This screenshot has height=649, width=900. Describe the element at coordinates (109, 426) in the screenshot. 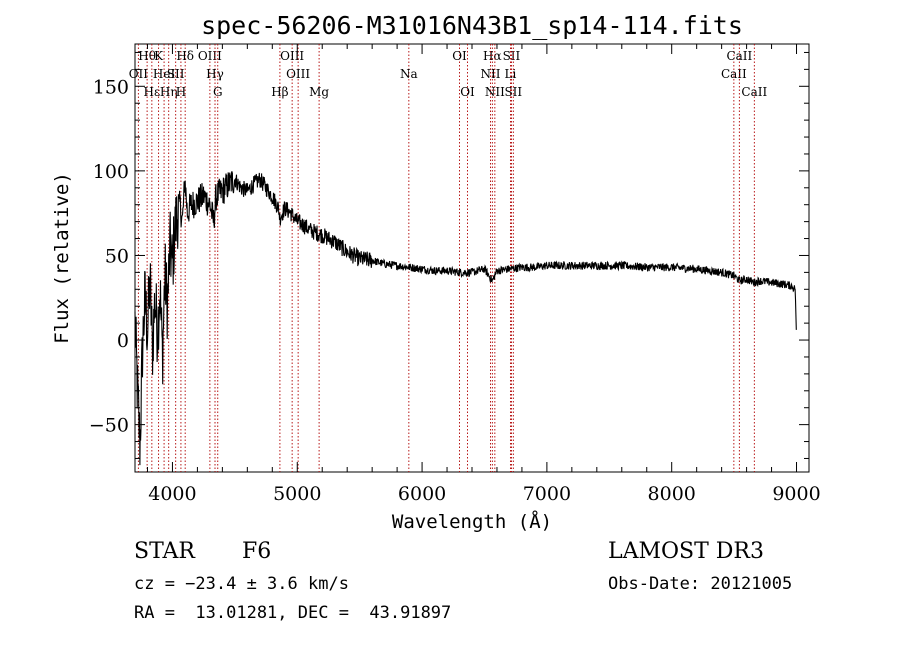

I see `y-tick-label-0: −50` at that location.